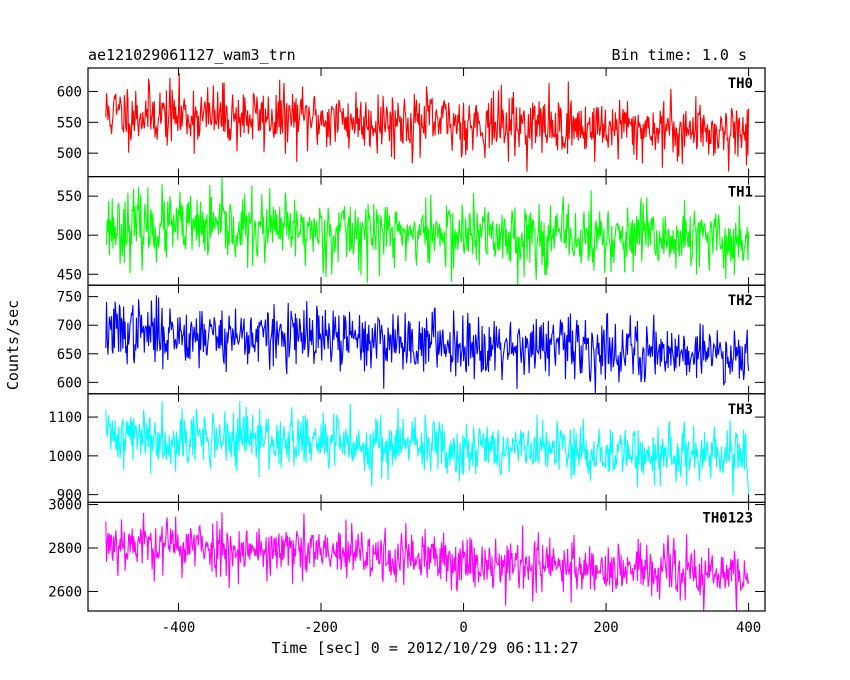  I want to click on x-tick-label: 0, so click(463, 628).